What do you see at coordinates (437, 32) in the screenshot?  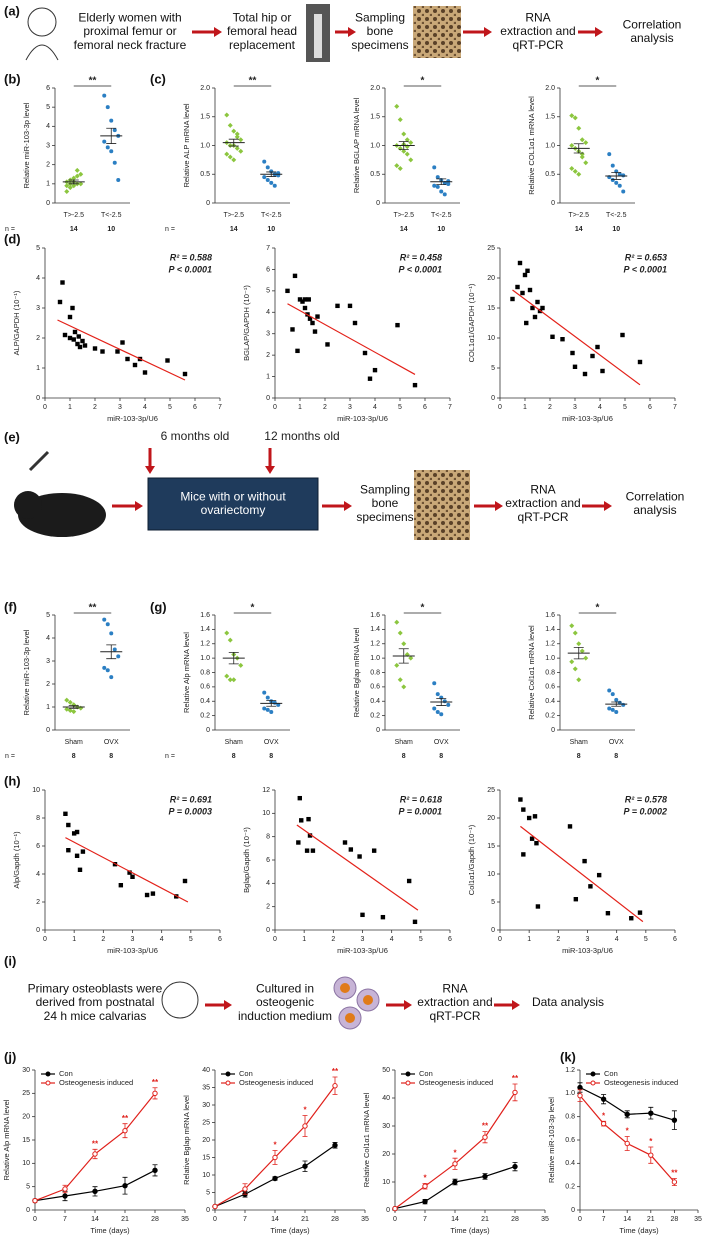 I see `bone-image` at bounding box center [437, 32].